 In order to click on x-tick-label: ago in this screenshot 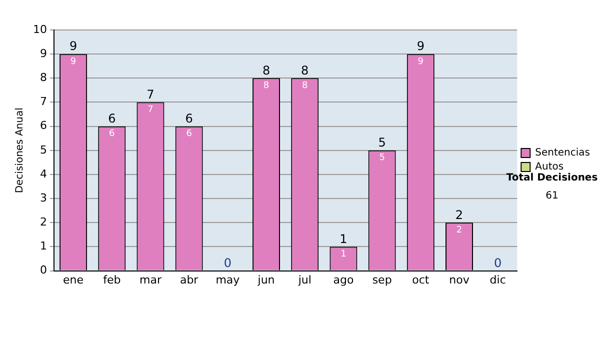, I will do `click(343, 279)`.